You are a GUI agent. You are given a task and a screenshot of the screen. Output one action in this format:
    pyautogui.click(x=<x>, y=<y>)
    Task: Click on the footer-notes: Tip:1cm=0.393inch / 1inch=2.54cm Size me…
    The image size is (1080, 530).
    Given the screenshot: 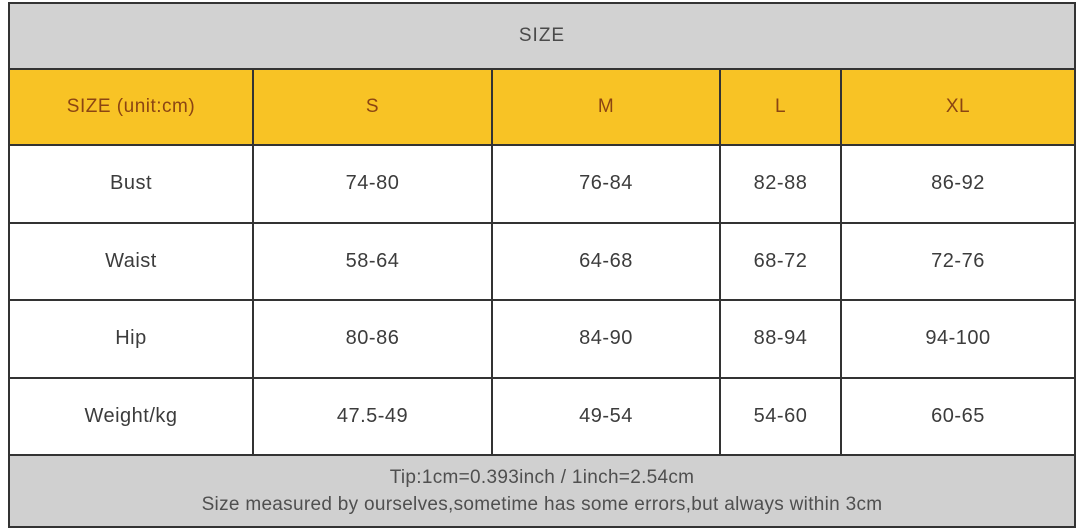 What is the action you would take?
    pyautogui.click(x=542, y=491)
    